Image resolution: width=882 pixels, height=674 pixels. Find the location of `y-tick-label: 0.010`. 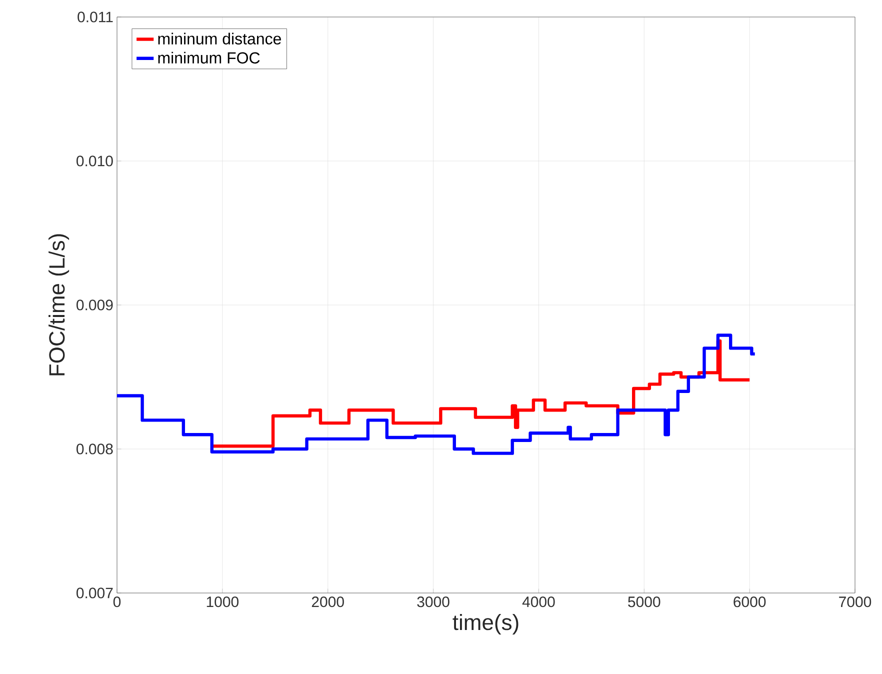

y-tick-label: 0.010 is located at coordinates (94, 161).